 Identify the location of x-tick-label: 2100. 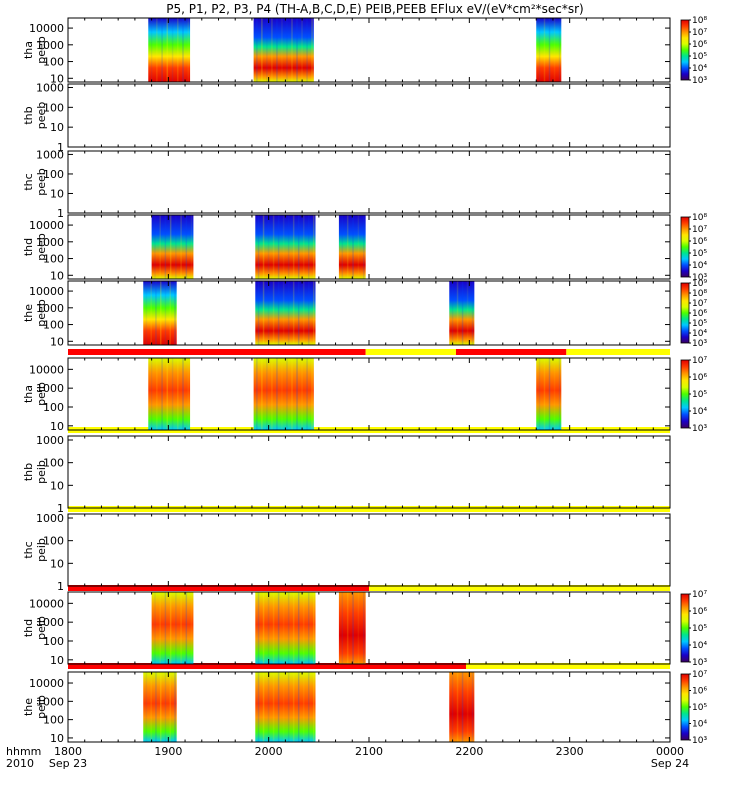
(369, 751).